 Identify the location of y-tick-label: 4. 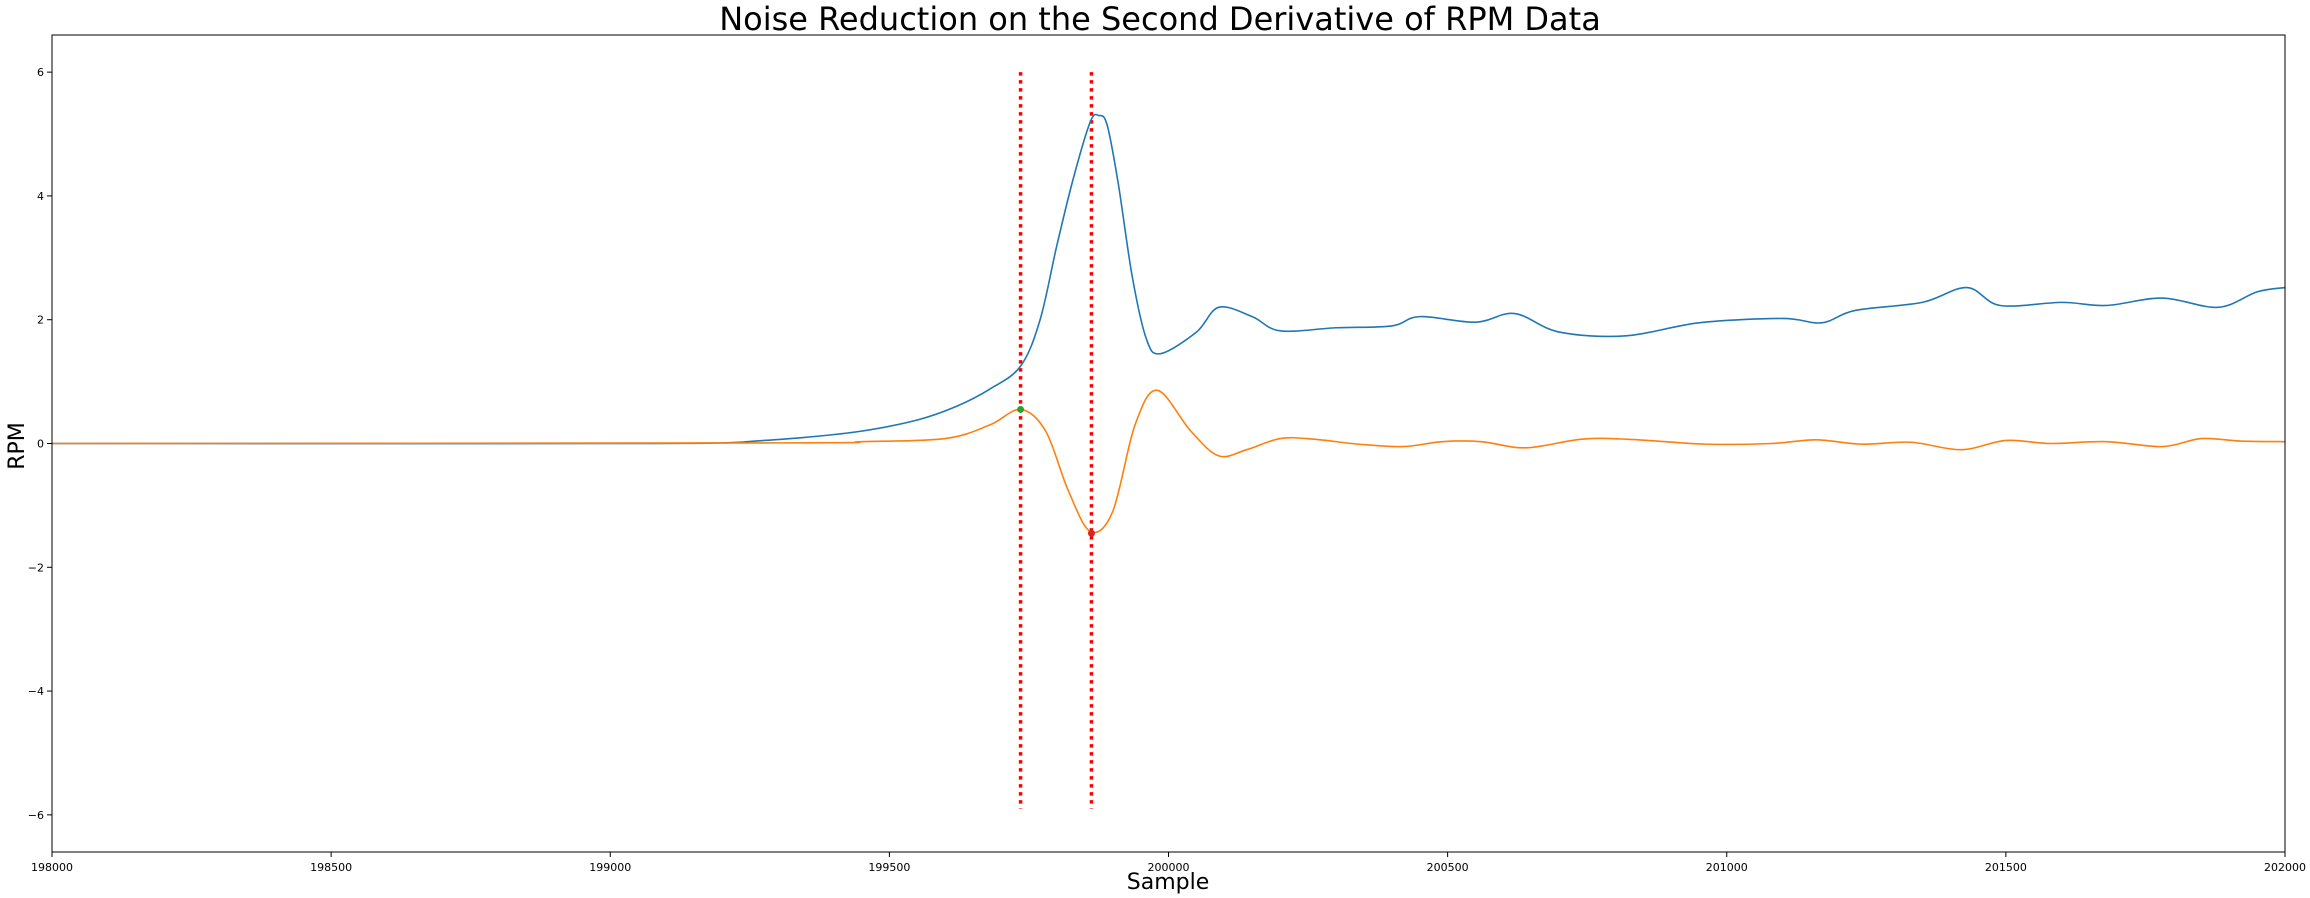
(40, 196).